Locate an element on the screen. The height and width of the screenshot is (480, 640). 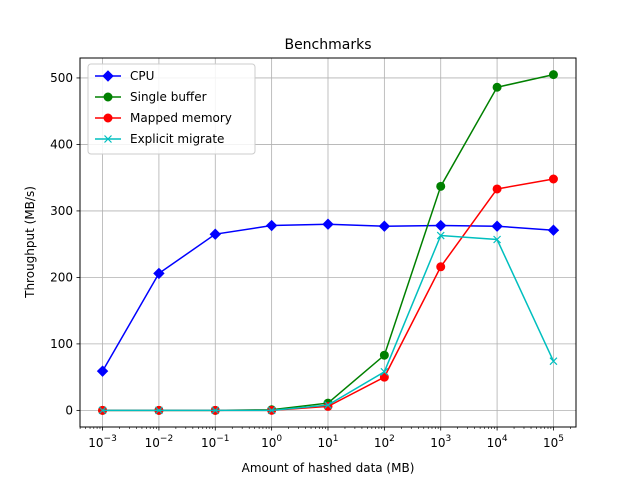
x-tick-label: 10² is located at coordinates (384, 442).